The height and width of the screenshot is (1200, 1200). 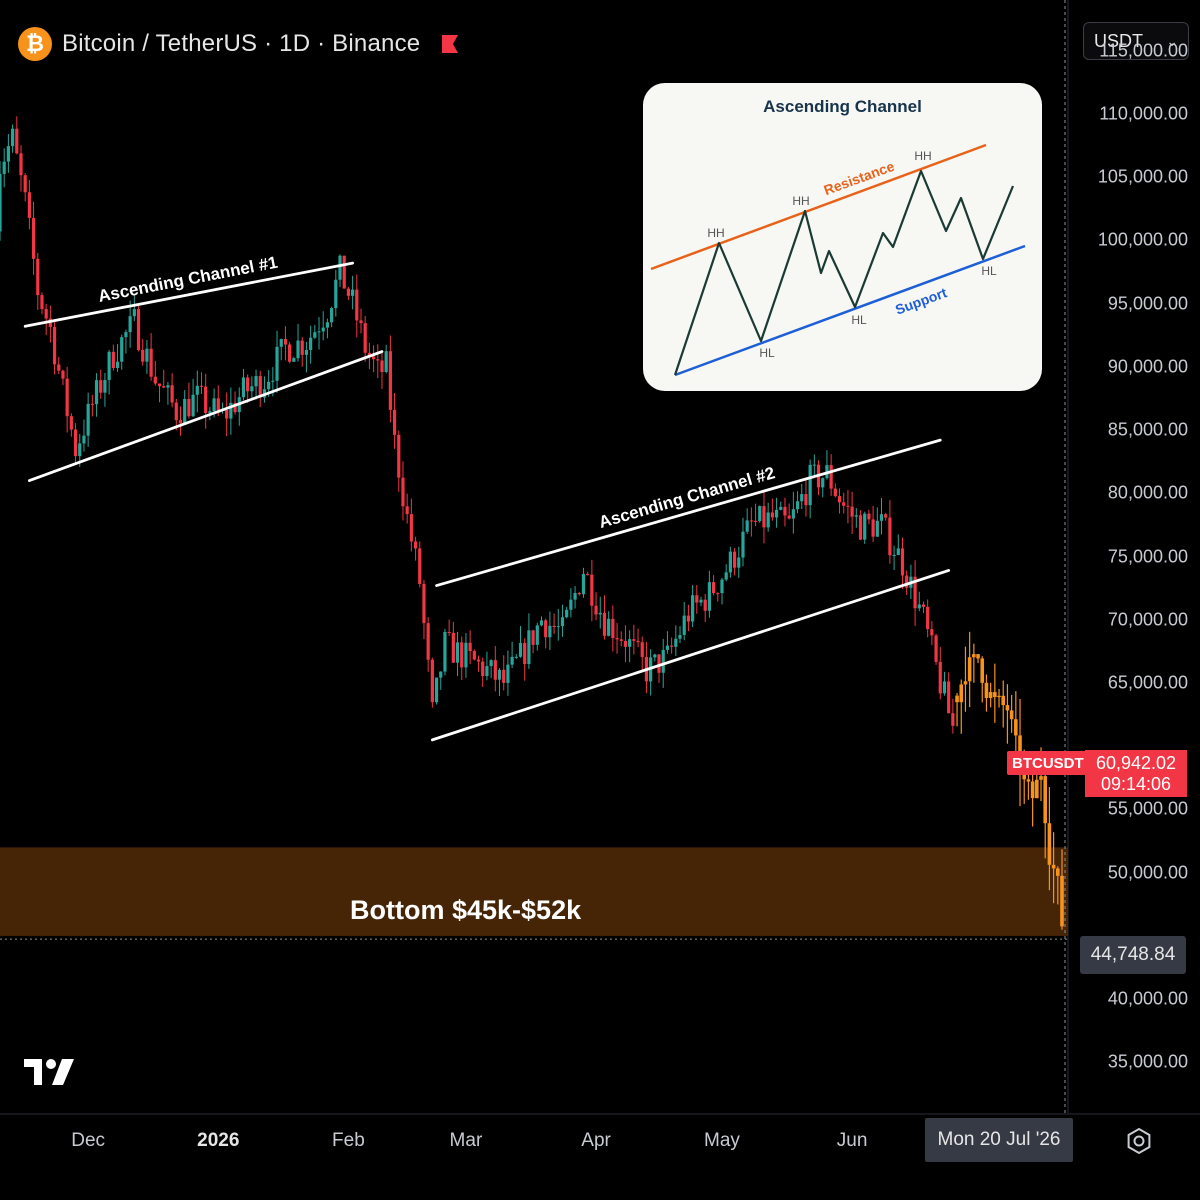 What do you see at coordinates (921, 301) in the screenshot?
I see `support-label: Support` at bounding box center [921, 301].